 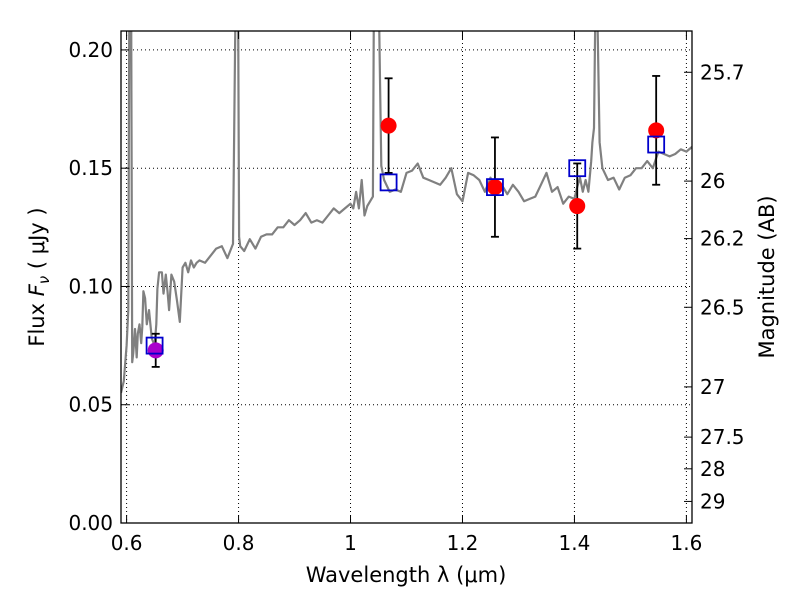 I want to click on right-tick-label: 26.2, so click(x=722, y=239).